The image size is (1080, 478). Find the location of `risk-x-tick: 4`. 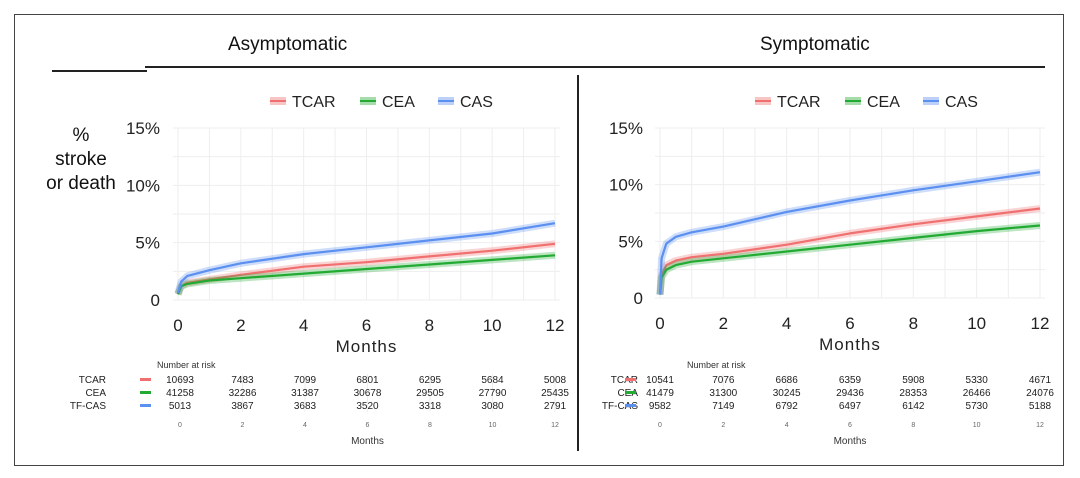

risk-x-tick: 4 is located at coordinates (305, 425).